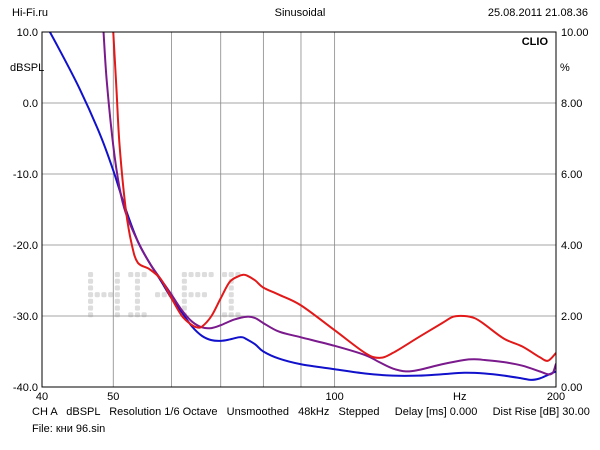 This screenshot has width=600, height=450. What do you see at coordinates (30, 104) in the screenshot?
I see `y-left-tick-label: 0.0` at bounding box center [30, 104].